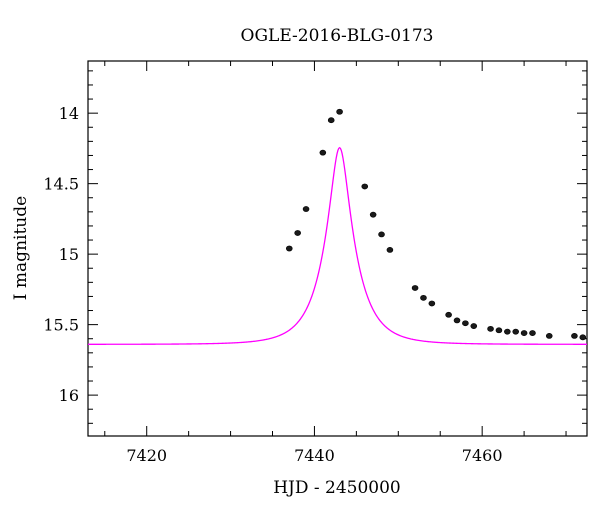 The height and width of the screenshot is (512, 600). Describe the element at coordinates (69, 254) in the screenshot. I see `y-tick-label: 15` at that location.